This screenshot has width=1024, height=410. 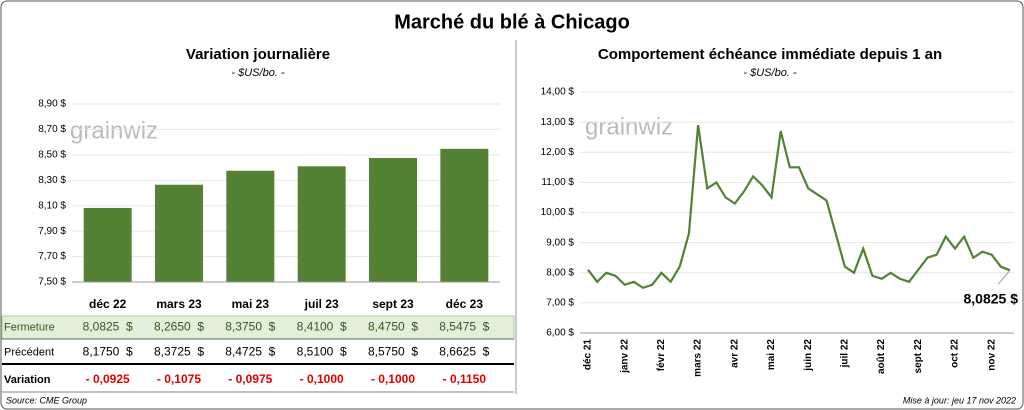 What do you see at coordinates (560, 303) in the screenshot?
I see `y-tick-label: 7,00 $` at bounding box center [560, 303].